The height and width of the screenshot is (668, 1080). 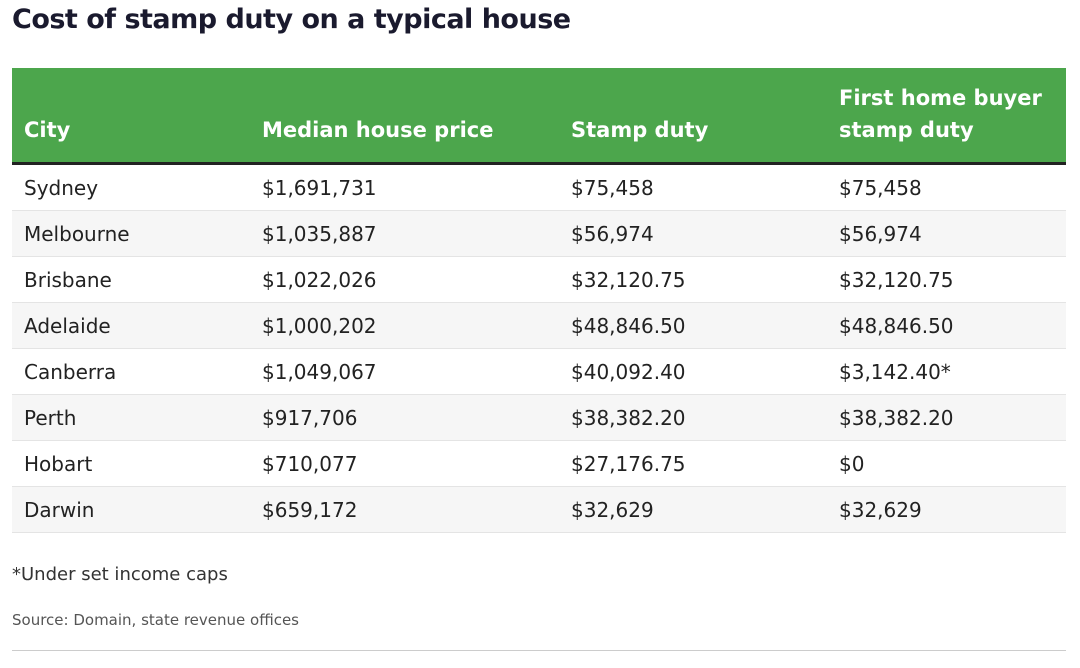 I want to click on table-cell: Sydney, so click(x=131, y=187).